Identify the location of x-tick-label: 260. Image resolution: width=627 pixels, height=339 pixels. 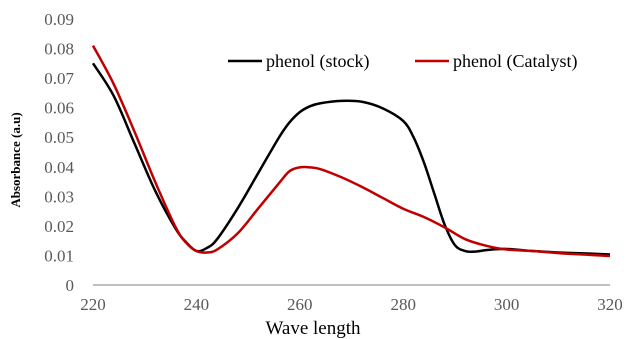
(300, 304).